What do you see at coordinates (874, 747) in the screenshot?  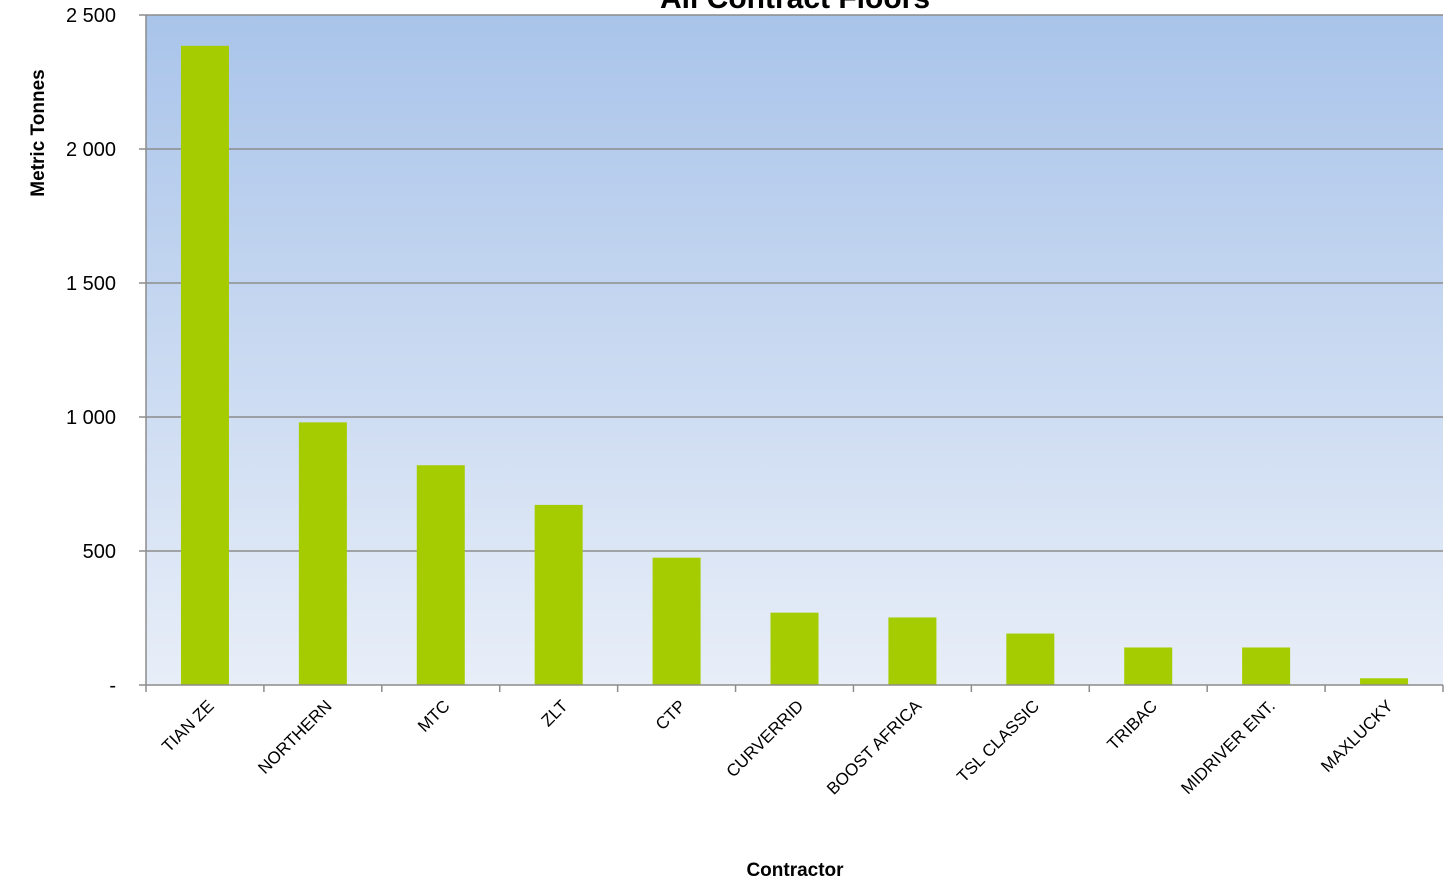 I see `x-tick-label: BOOST AFRICA` at bounding box center [874, 747].